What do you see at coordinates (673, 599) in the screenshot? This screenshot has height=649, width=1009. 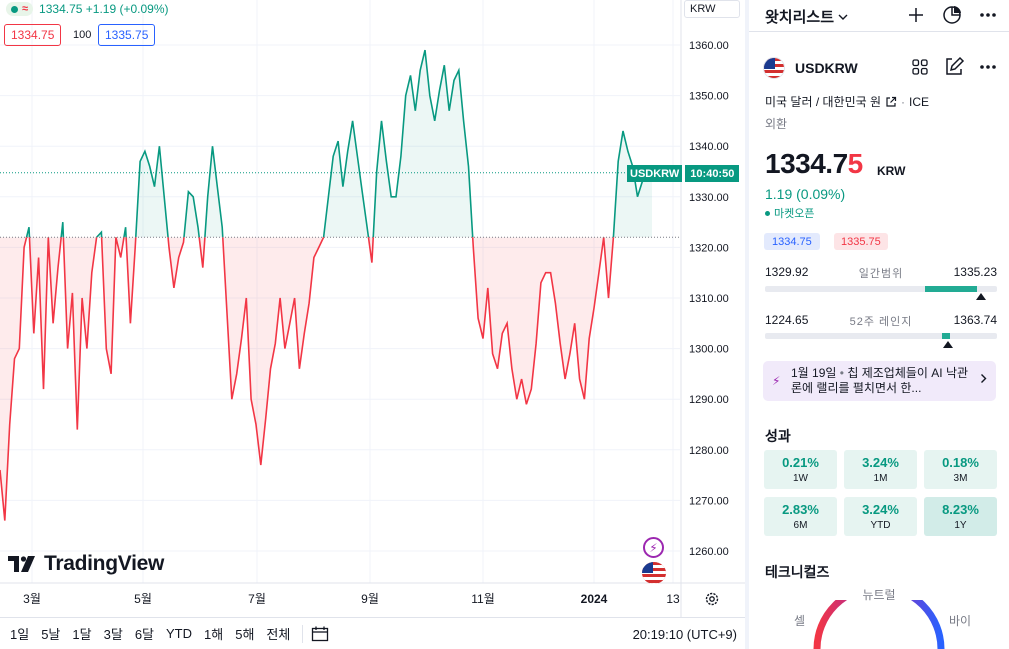 I see `x-tick-label: 13` at bounding box center [673, 599].